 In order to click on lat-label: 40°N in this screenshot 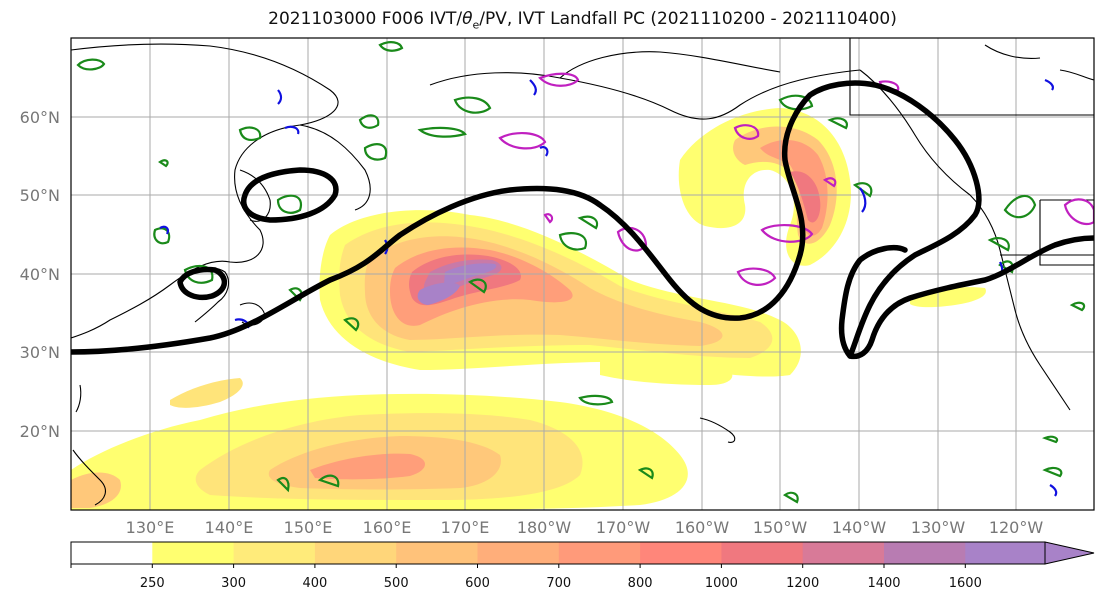, I will do `click(40, 274)`.